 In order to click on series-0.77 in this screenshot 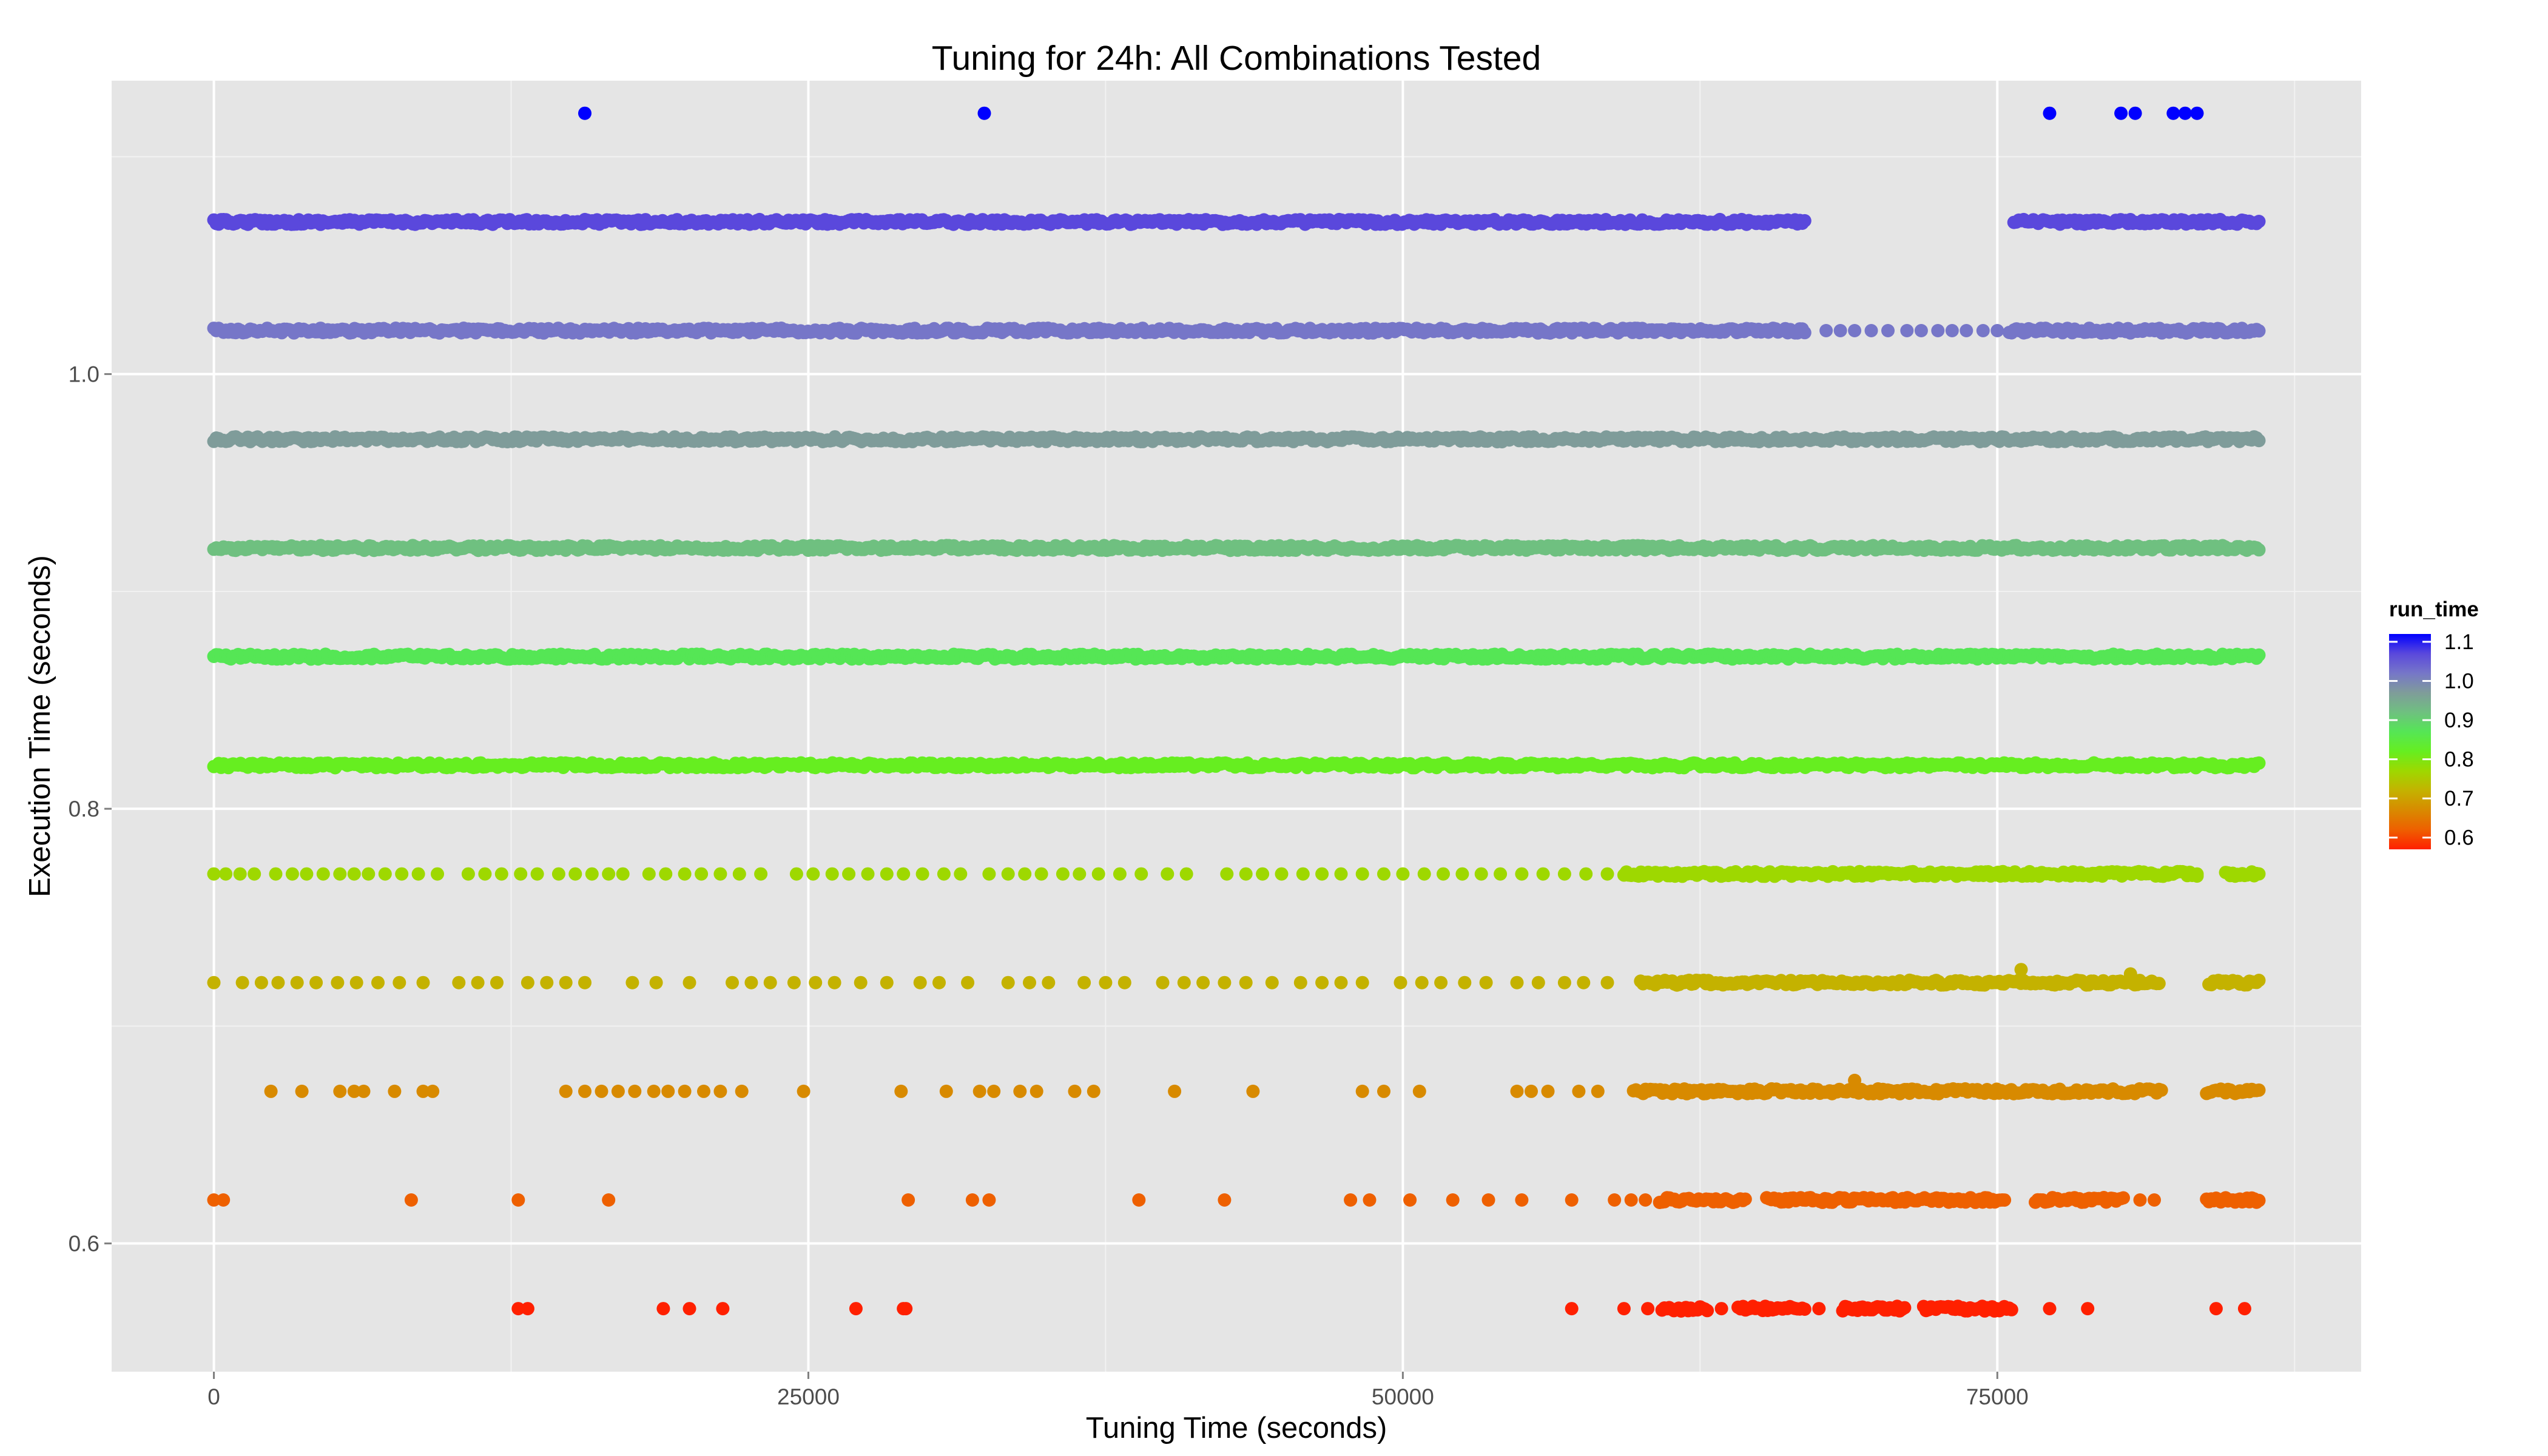, I will do `click(1236, 873)`.